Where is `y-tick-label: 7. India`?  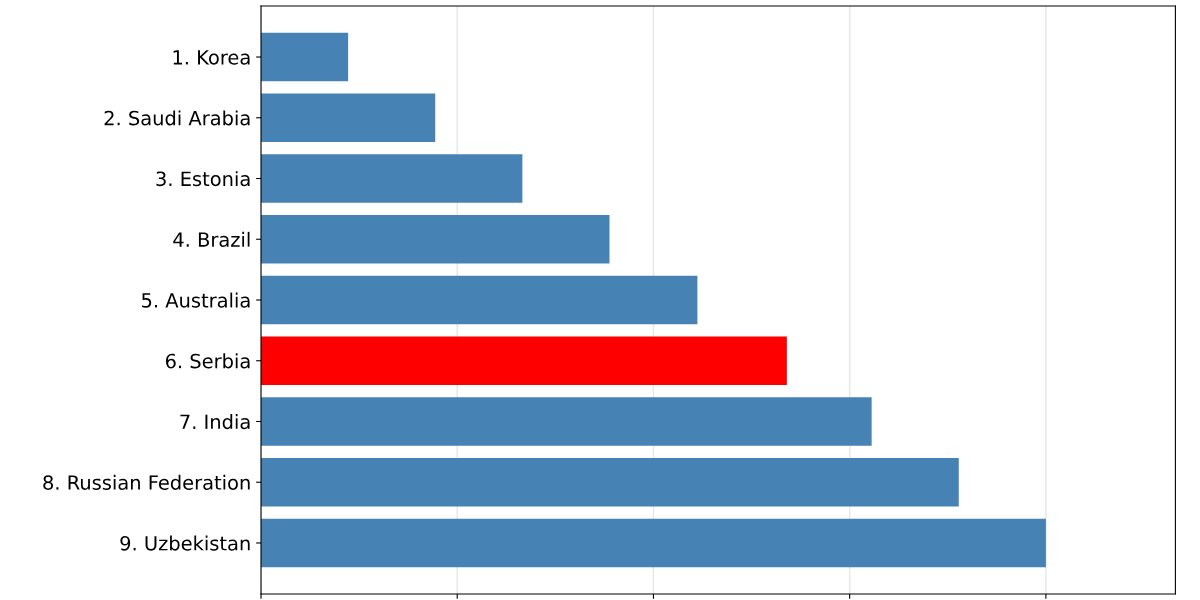
y-tick-label: 7. India is located at coordinates (215, 422).